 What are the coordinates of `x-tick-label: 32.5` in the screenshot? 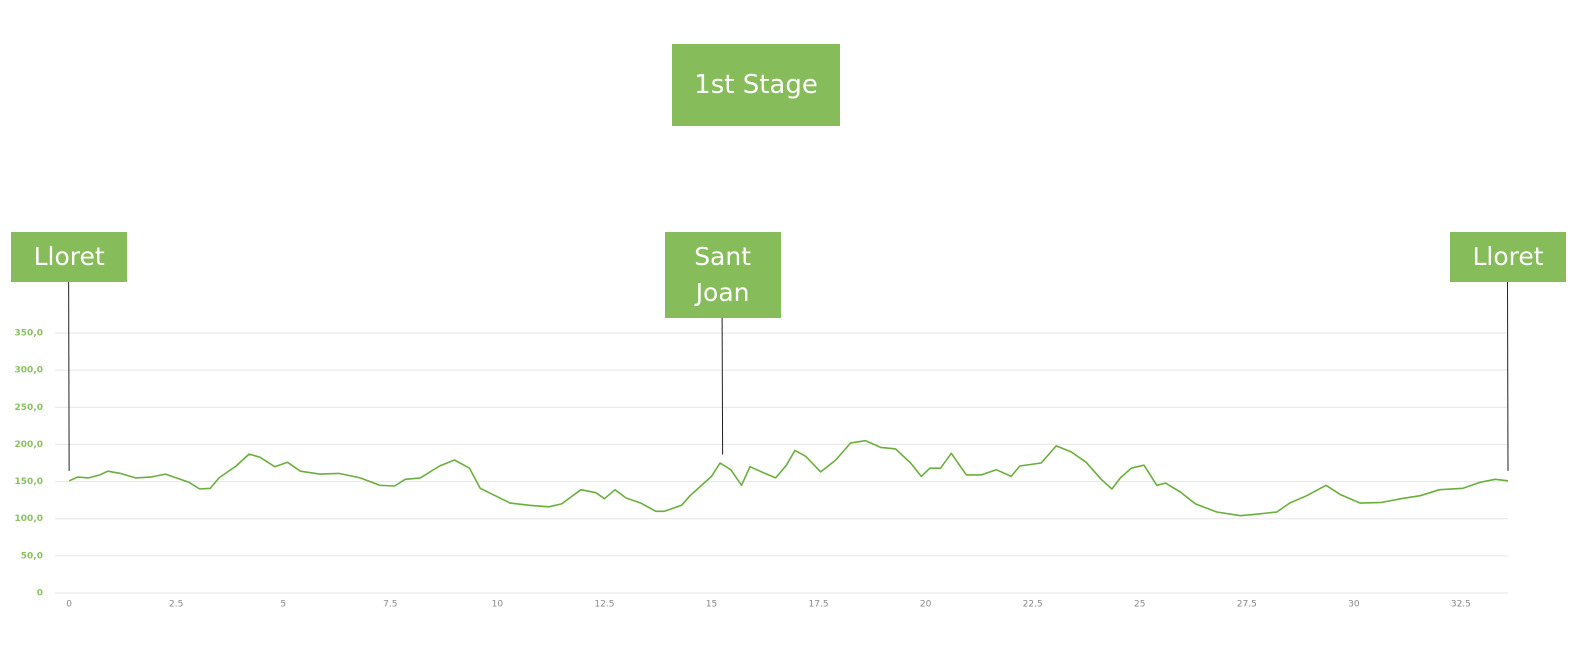 It's located at (1461, 605).